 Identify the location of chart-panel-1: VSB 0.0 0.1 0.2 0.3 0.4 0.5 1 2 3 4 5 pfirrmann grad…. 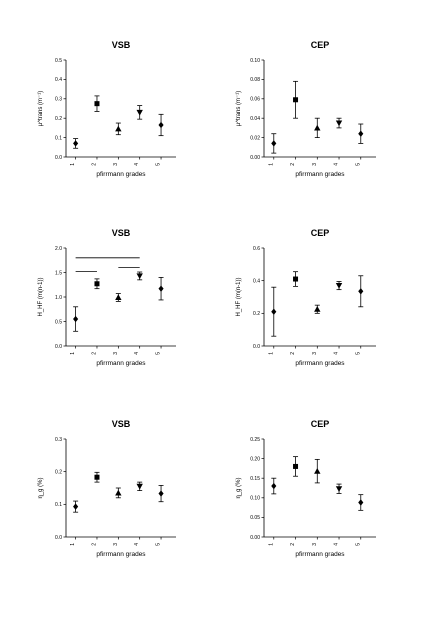
(107, 109).